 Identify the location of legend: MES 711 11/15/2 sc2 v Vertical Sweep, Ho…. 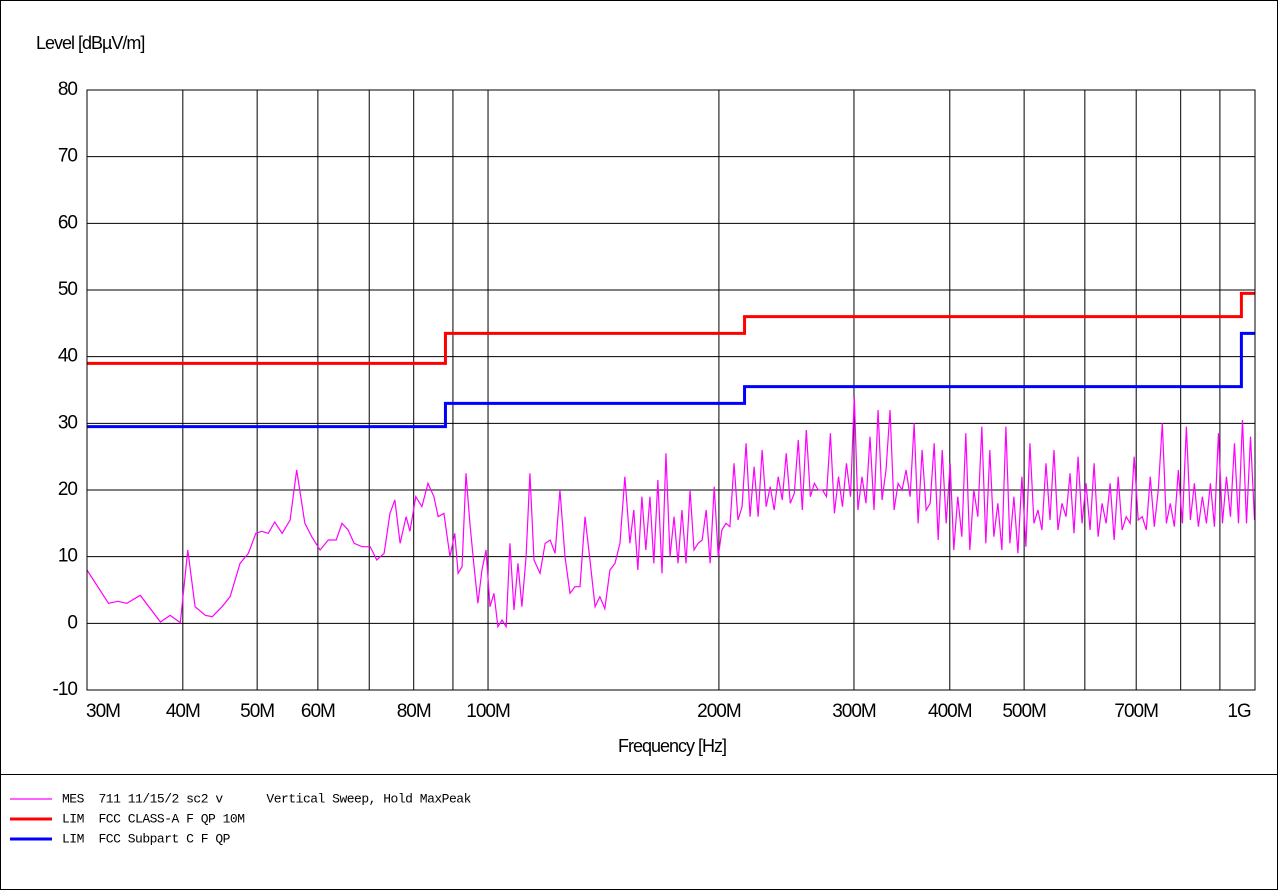
(241, 818).